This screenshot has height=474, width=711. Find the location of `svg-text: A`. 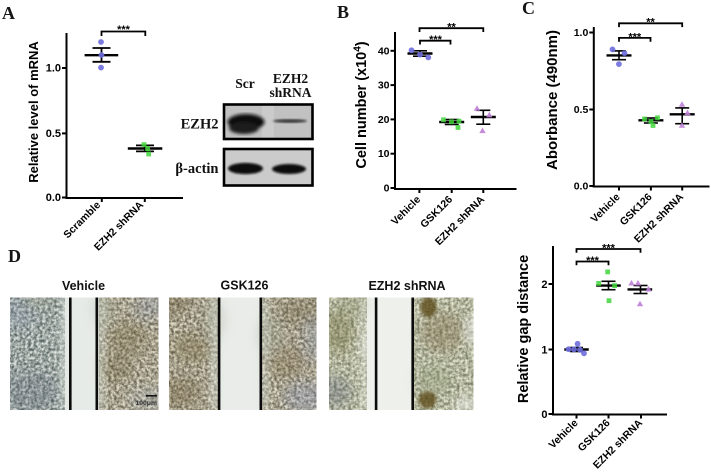

svg-text: A is located at coordinates (8, 13).